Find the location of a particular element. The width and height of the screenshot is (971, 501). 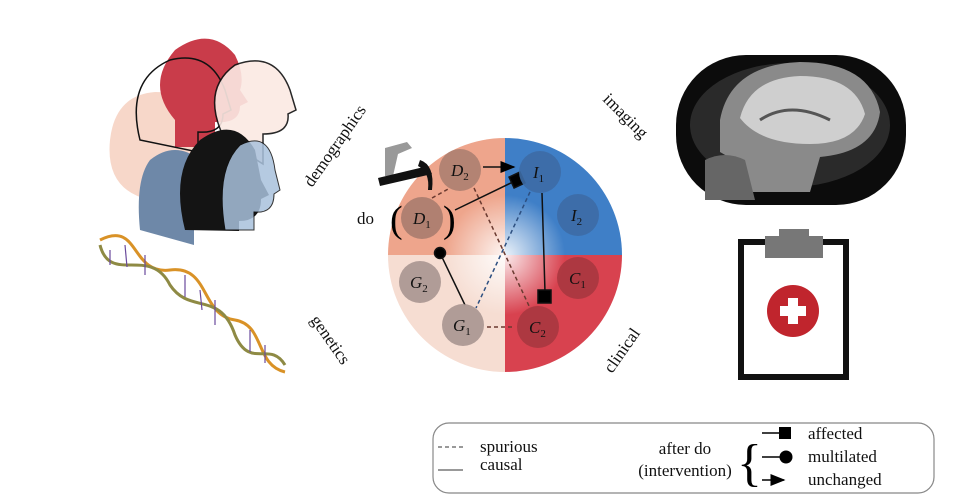

node-C2: C2 is located at coordinates (538, 327).